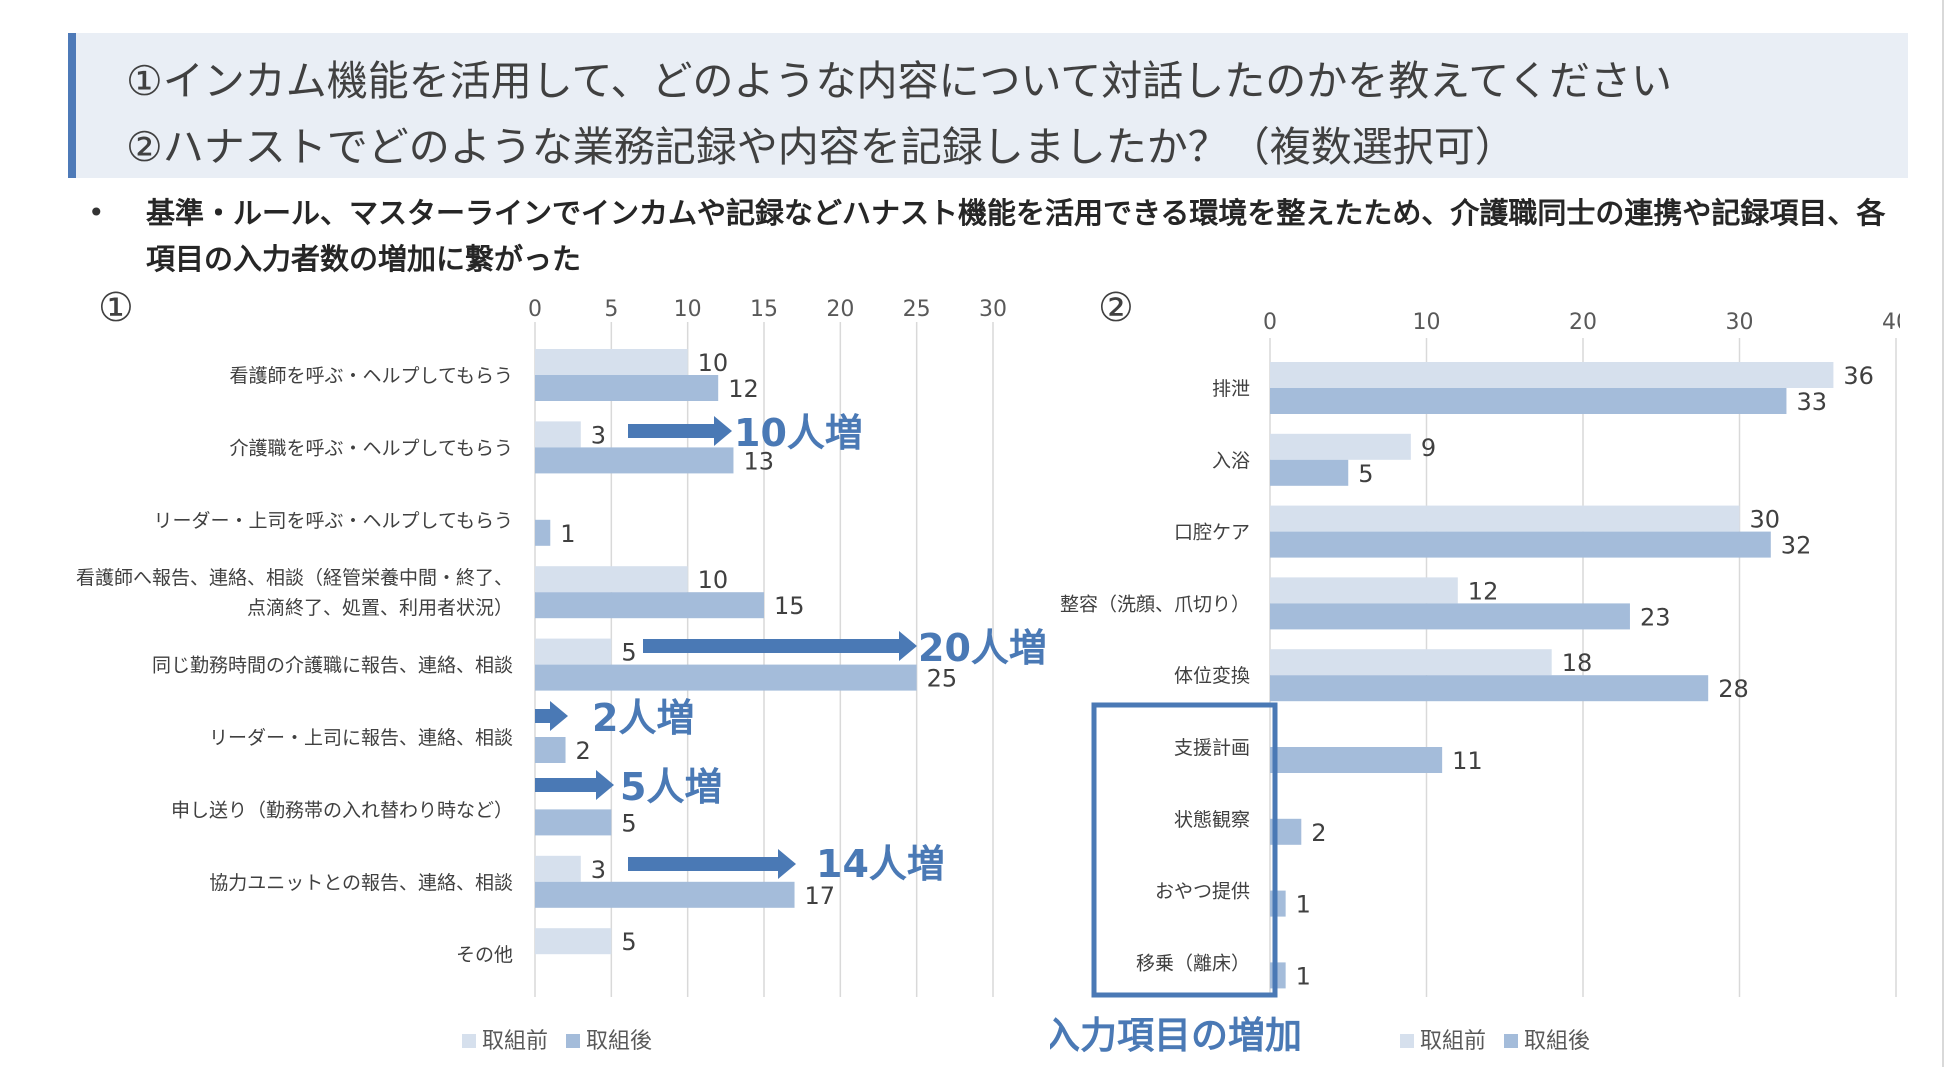 The image size is (1950, 1067). What do you see at coordinates (643, 718) in the screenshot?
I see `increase-annotation: 2人増` at bounding box center [643, 718].